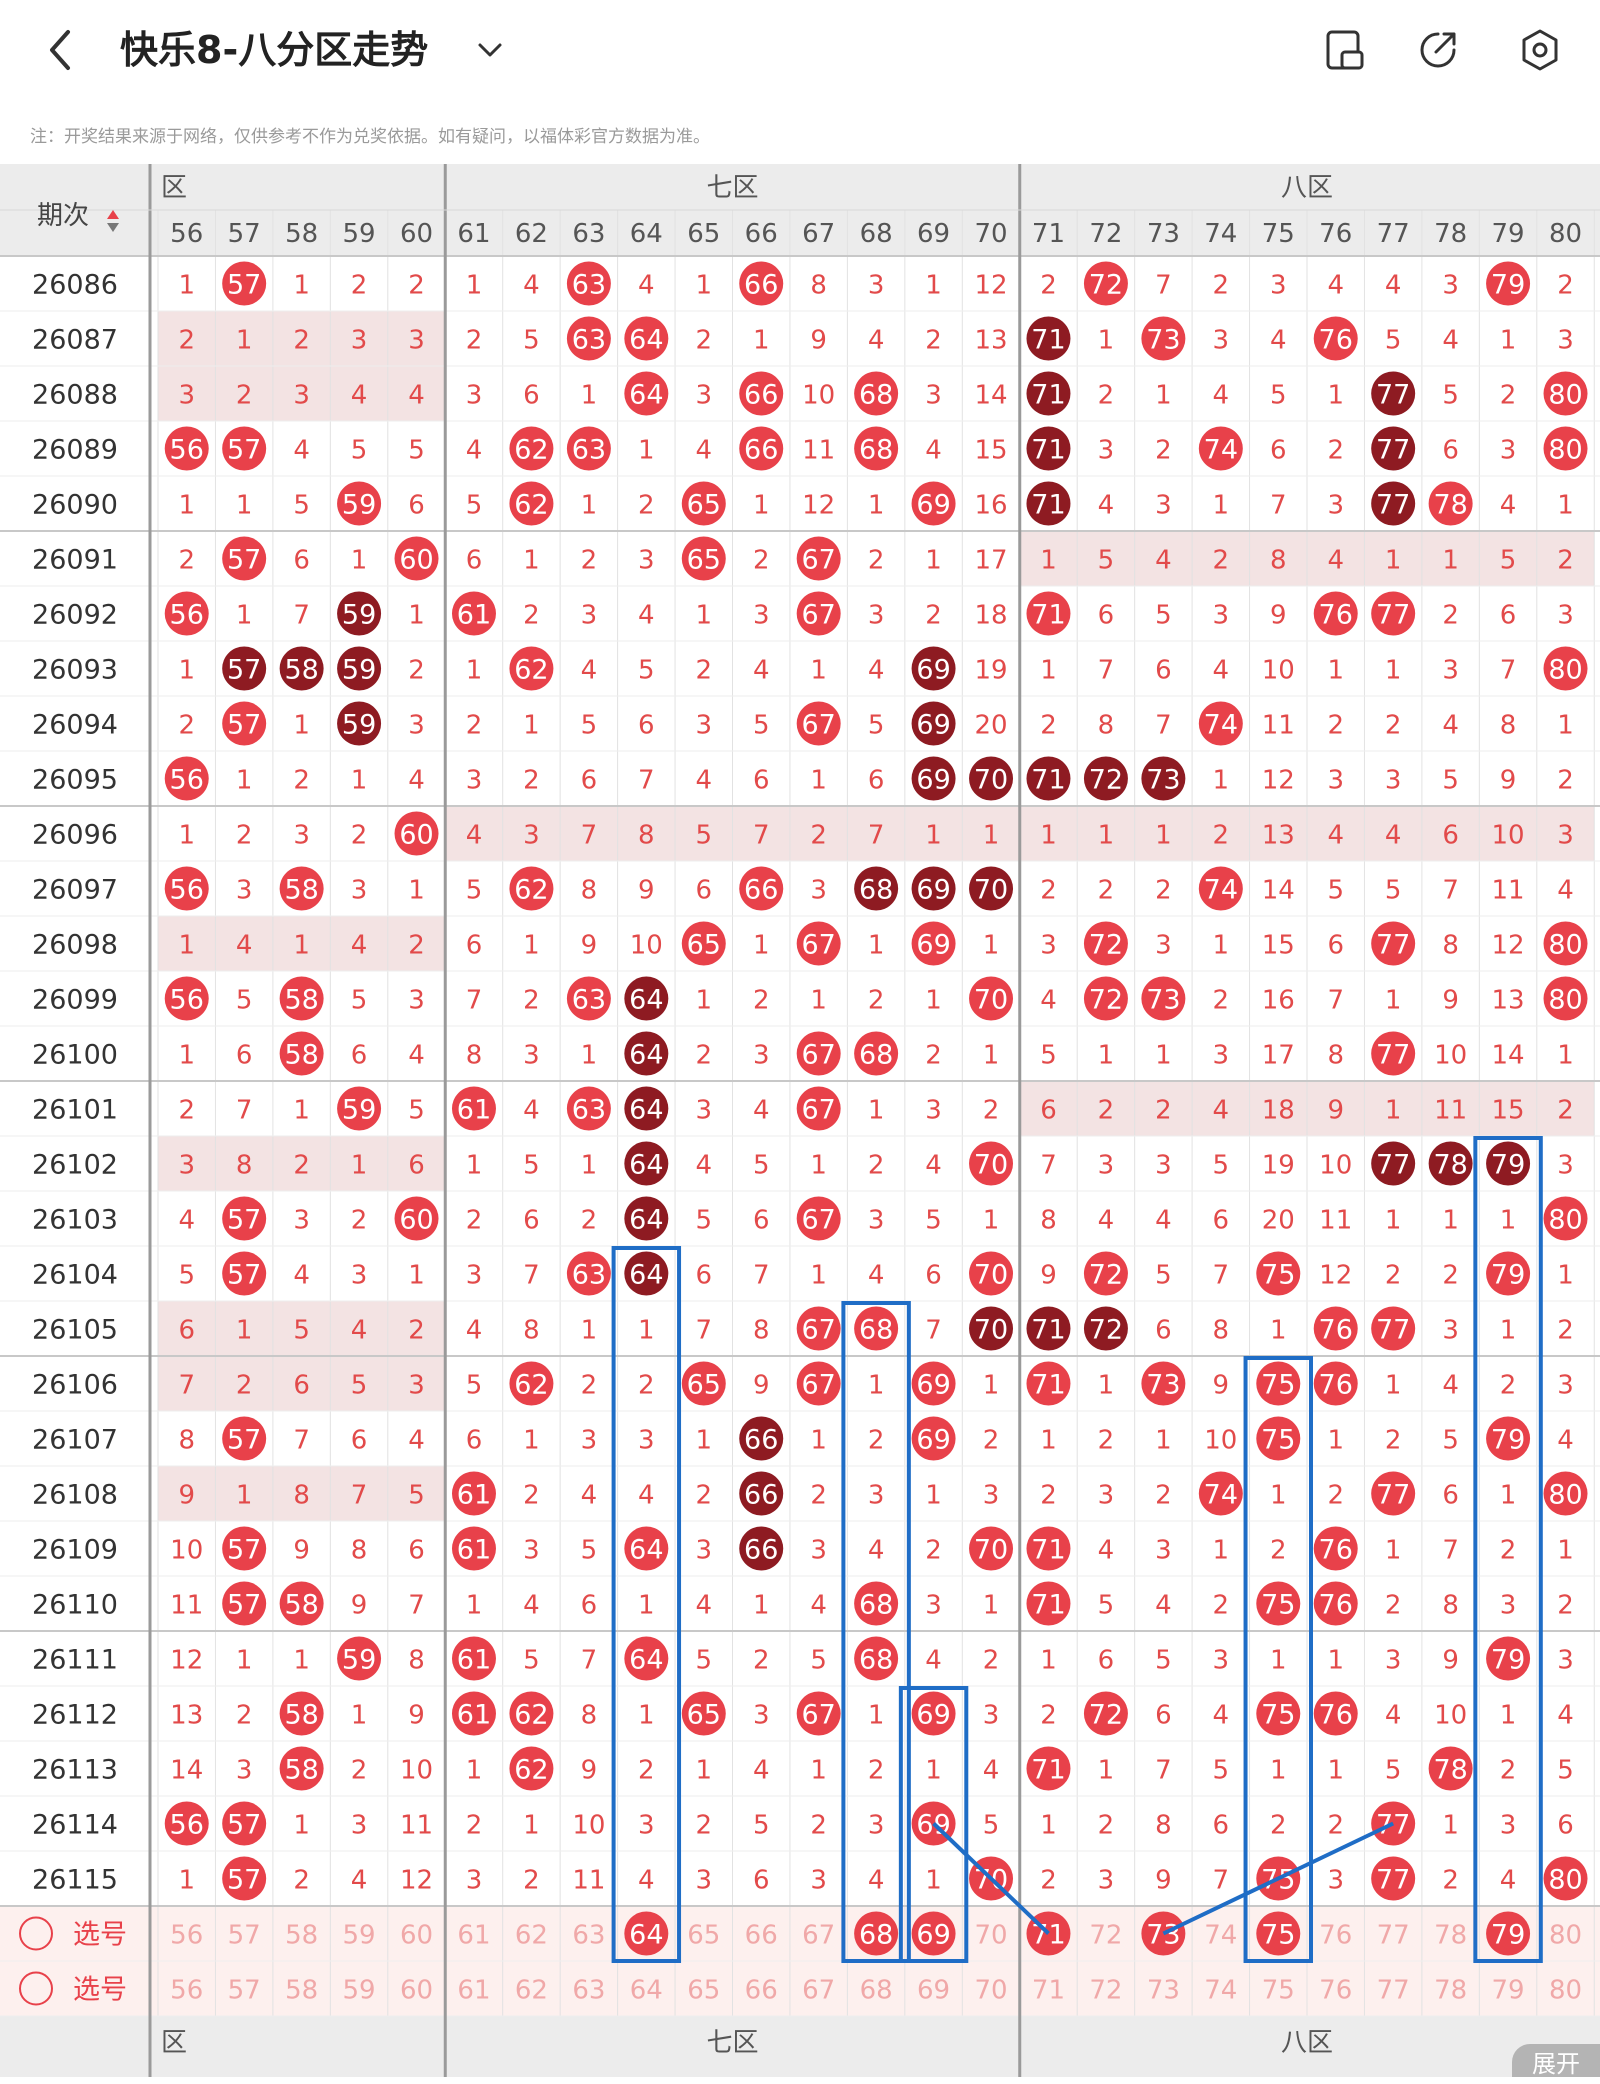 This screenshot has width=1600, height=2084. Describe the element at coordinates (1048, 1991) in the screenshot. I see `pick-number: 71` at that location.